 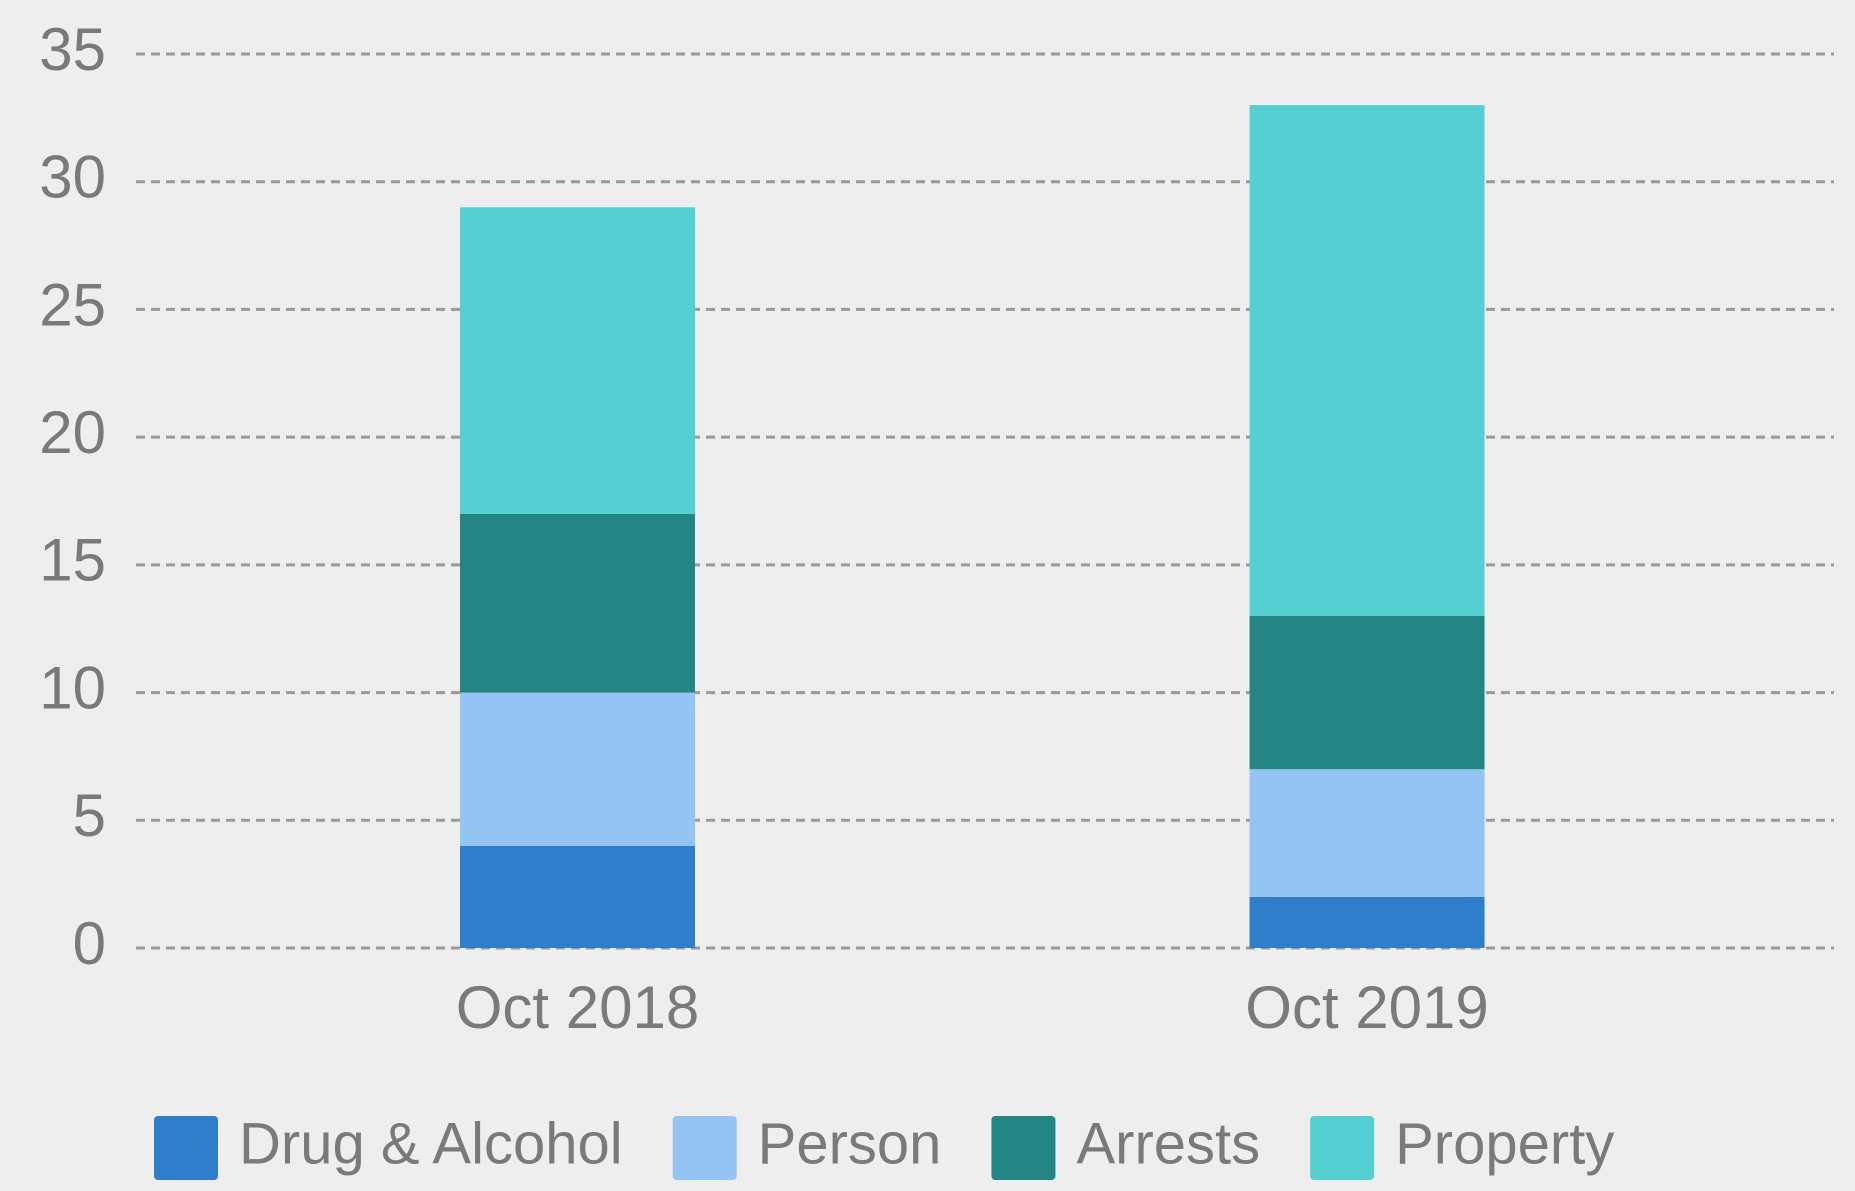 I want to click on y-tick-label: 25, so click(x=72, y=304).